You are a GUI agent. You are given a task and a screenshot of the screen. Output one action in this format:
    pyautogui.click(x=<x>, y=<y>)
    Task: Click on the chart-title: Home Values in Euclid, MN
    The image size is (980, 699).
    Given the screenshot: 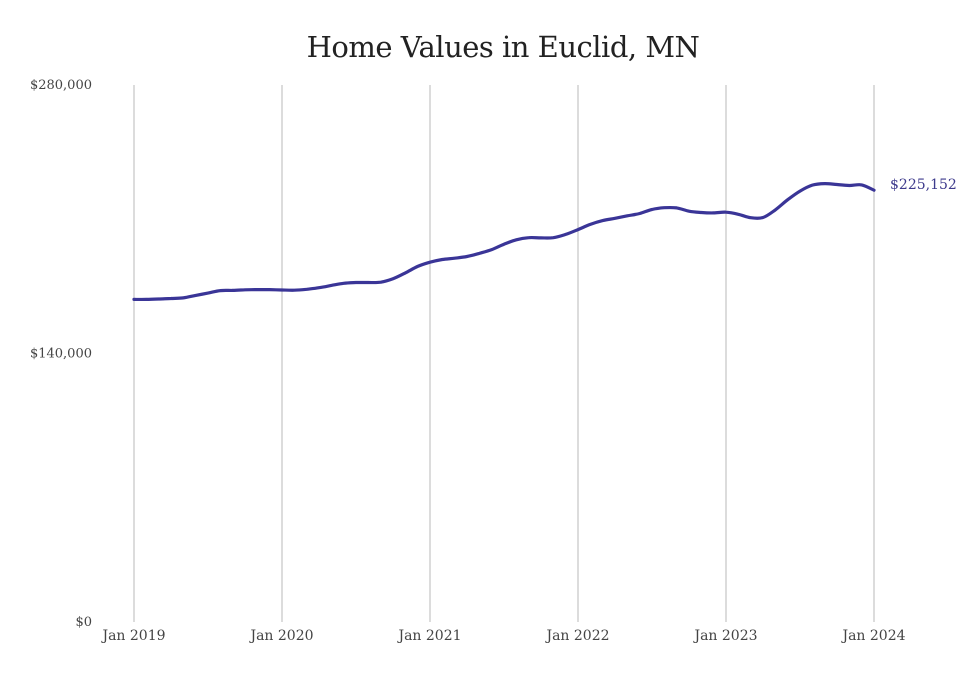 What is the action you would take?
    pyautogui.click(x=503, y=47)
    